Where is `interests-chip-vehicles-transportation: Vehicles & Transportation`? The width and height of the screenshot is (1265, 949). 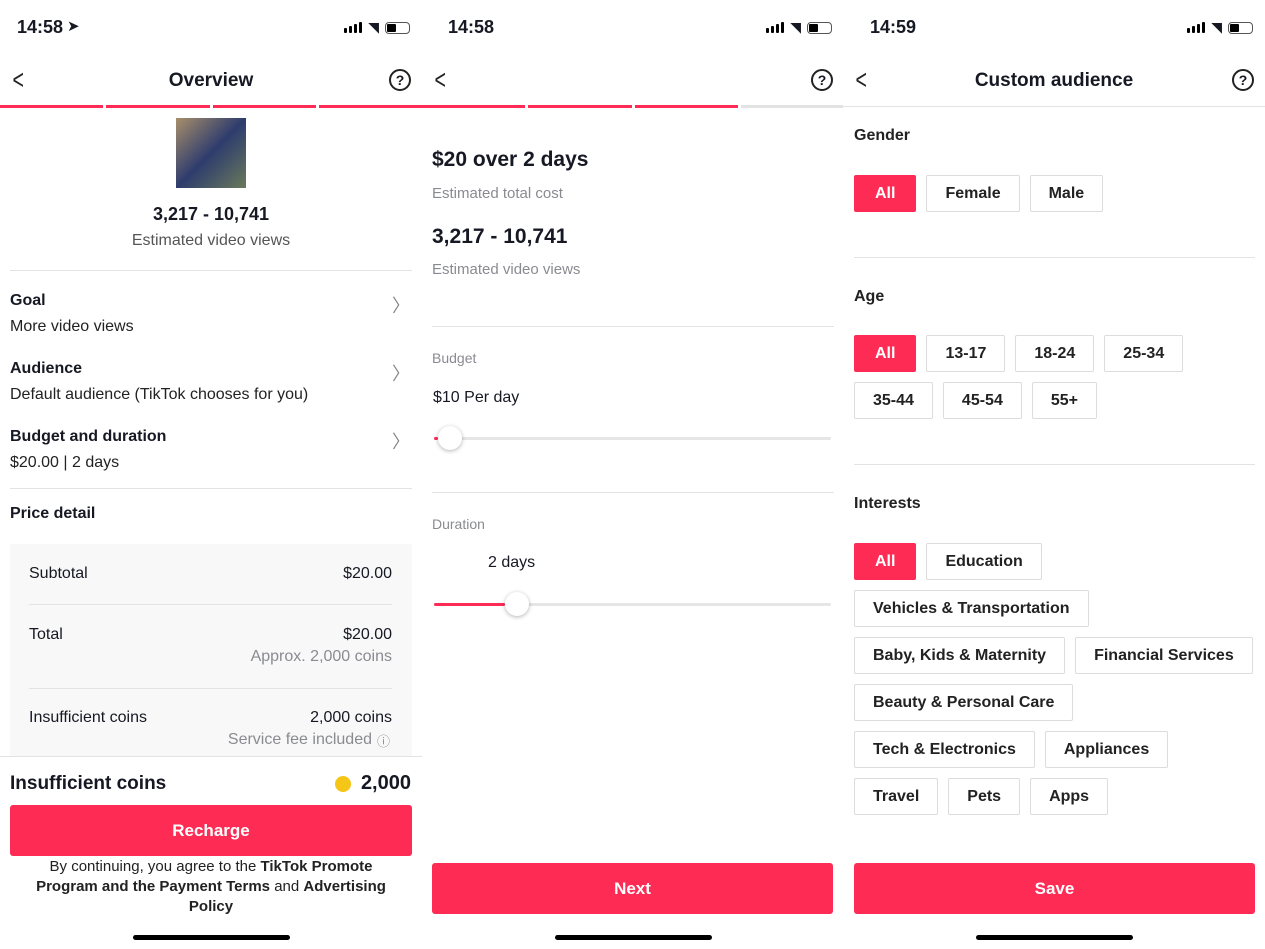 interests-chip-vehicles-transportation: Vehicles & Transportation is located at coordinates (971, 608).